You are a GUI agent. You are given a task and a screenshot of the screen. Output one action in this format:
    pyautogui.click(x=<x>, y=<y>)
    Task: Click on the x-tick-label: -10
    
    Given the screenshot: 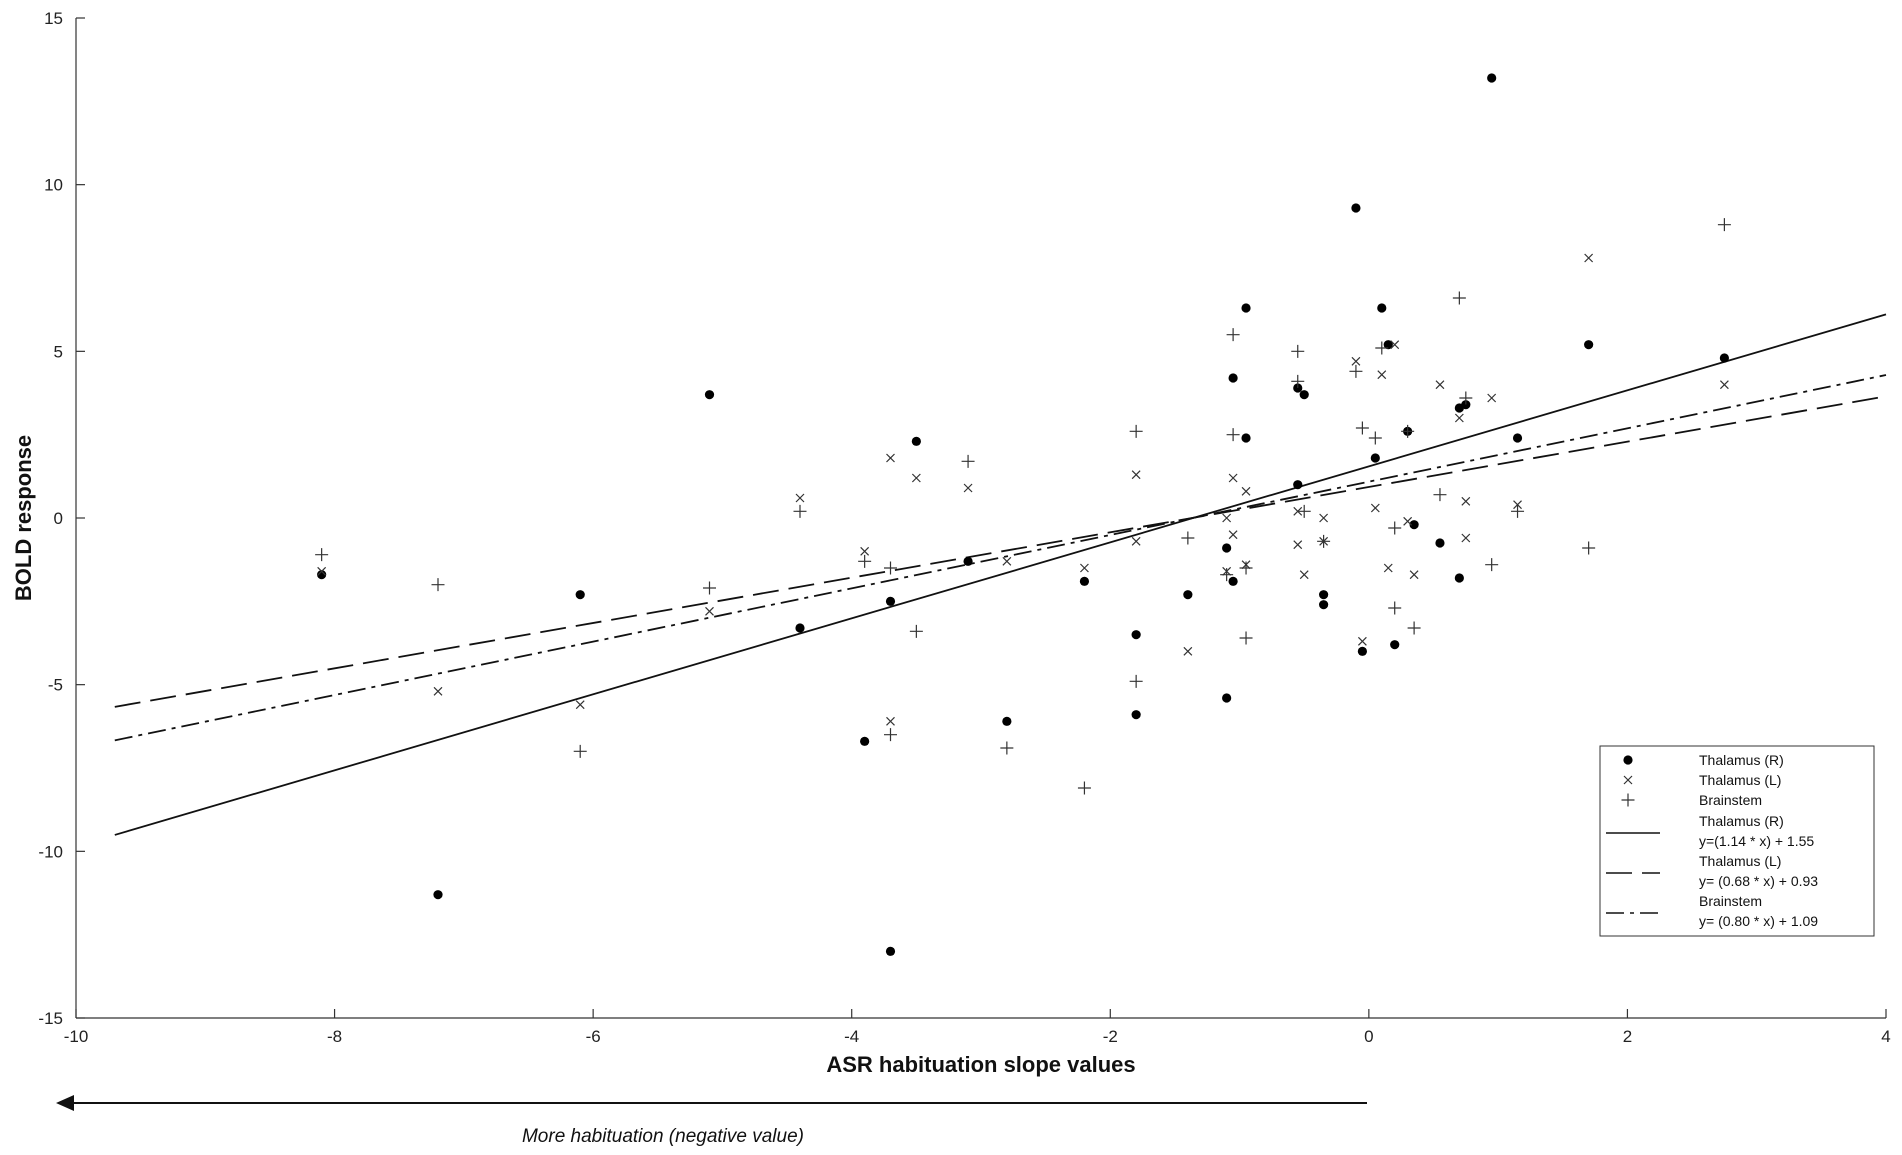 What is the action you would take?
    pyautogui.click(x=76, y=1036)
    